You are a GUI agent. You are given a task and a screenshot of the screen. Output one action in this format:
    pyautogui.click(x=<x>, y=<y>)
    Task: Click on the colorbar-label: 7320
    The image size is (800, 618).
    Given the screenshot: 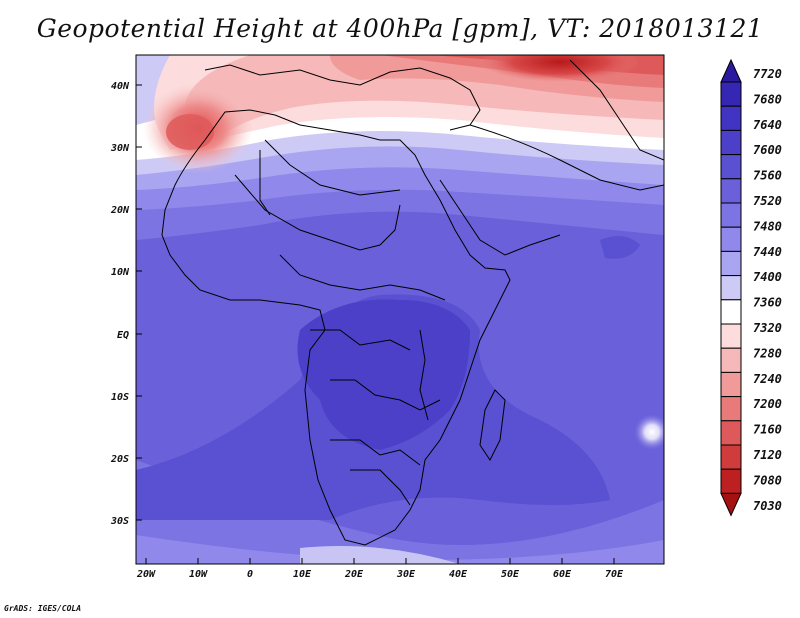 What is the action you would take?
    pyautogui.click(x=767, y=328)
    